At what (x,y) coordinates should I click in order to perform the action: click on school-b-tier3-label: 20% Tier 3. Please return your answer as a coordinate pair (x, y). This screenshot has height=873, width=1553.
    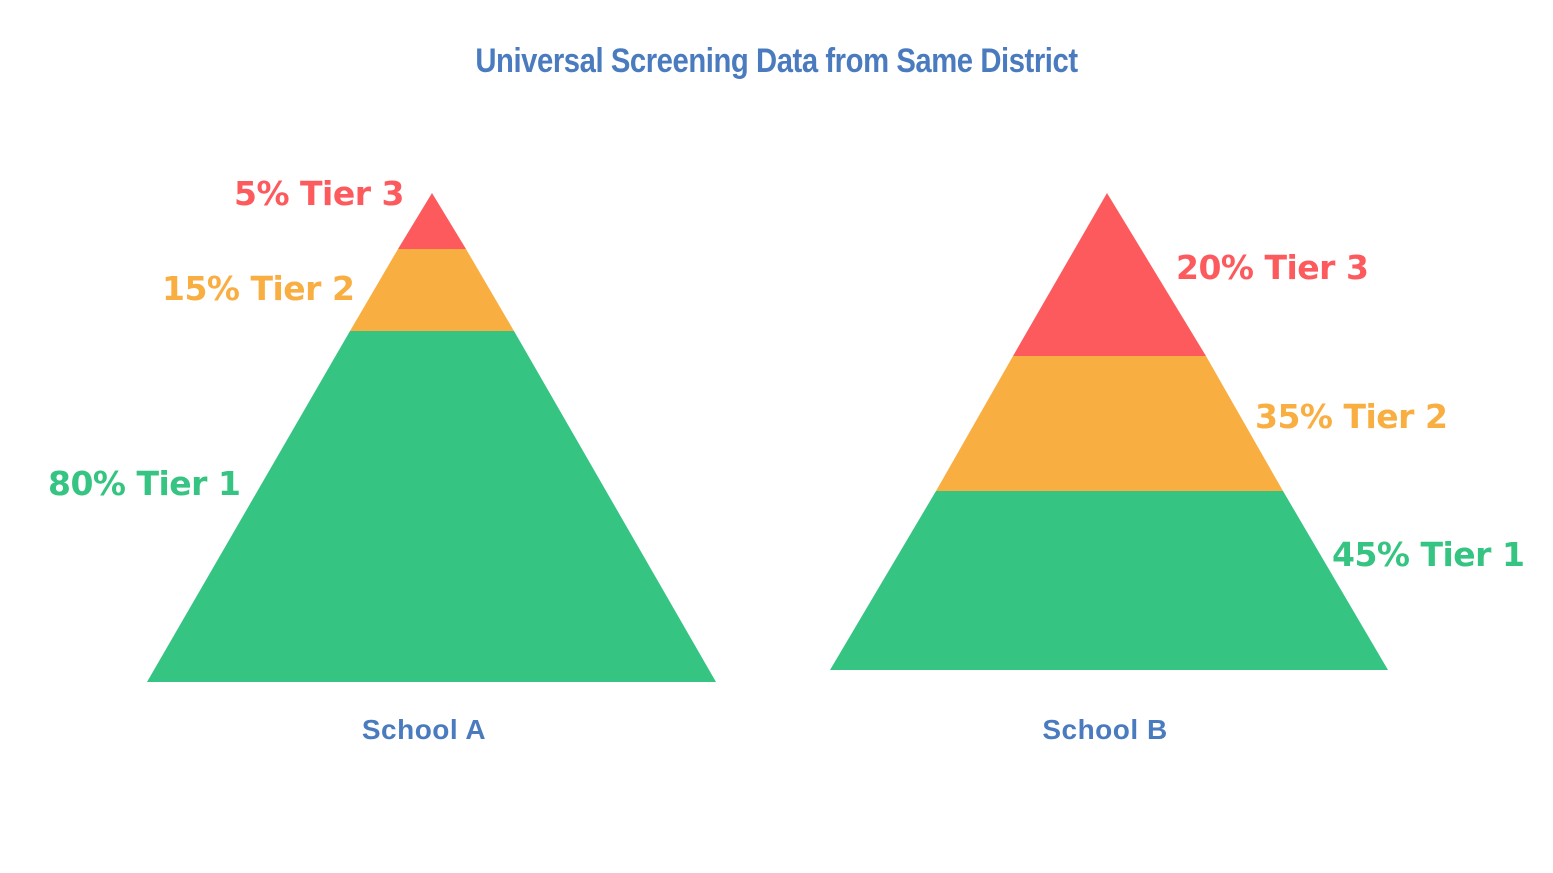
    Looking at the image, I should click on (1272, 267).